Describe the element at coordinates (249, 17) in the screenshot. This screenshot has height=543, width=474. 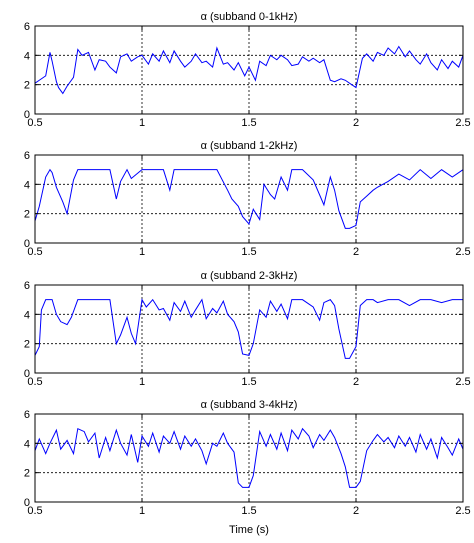
I see `subplot-title: α (subband 0-1kHz)` at that location.